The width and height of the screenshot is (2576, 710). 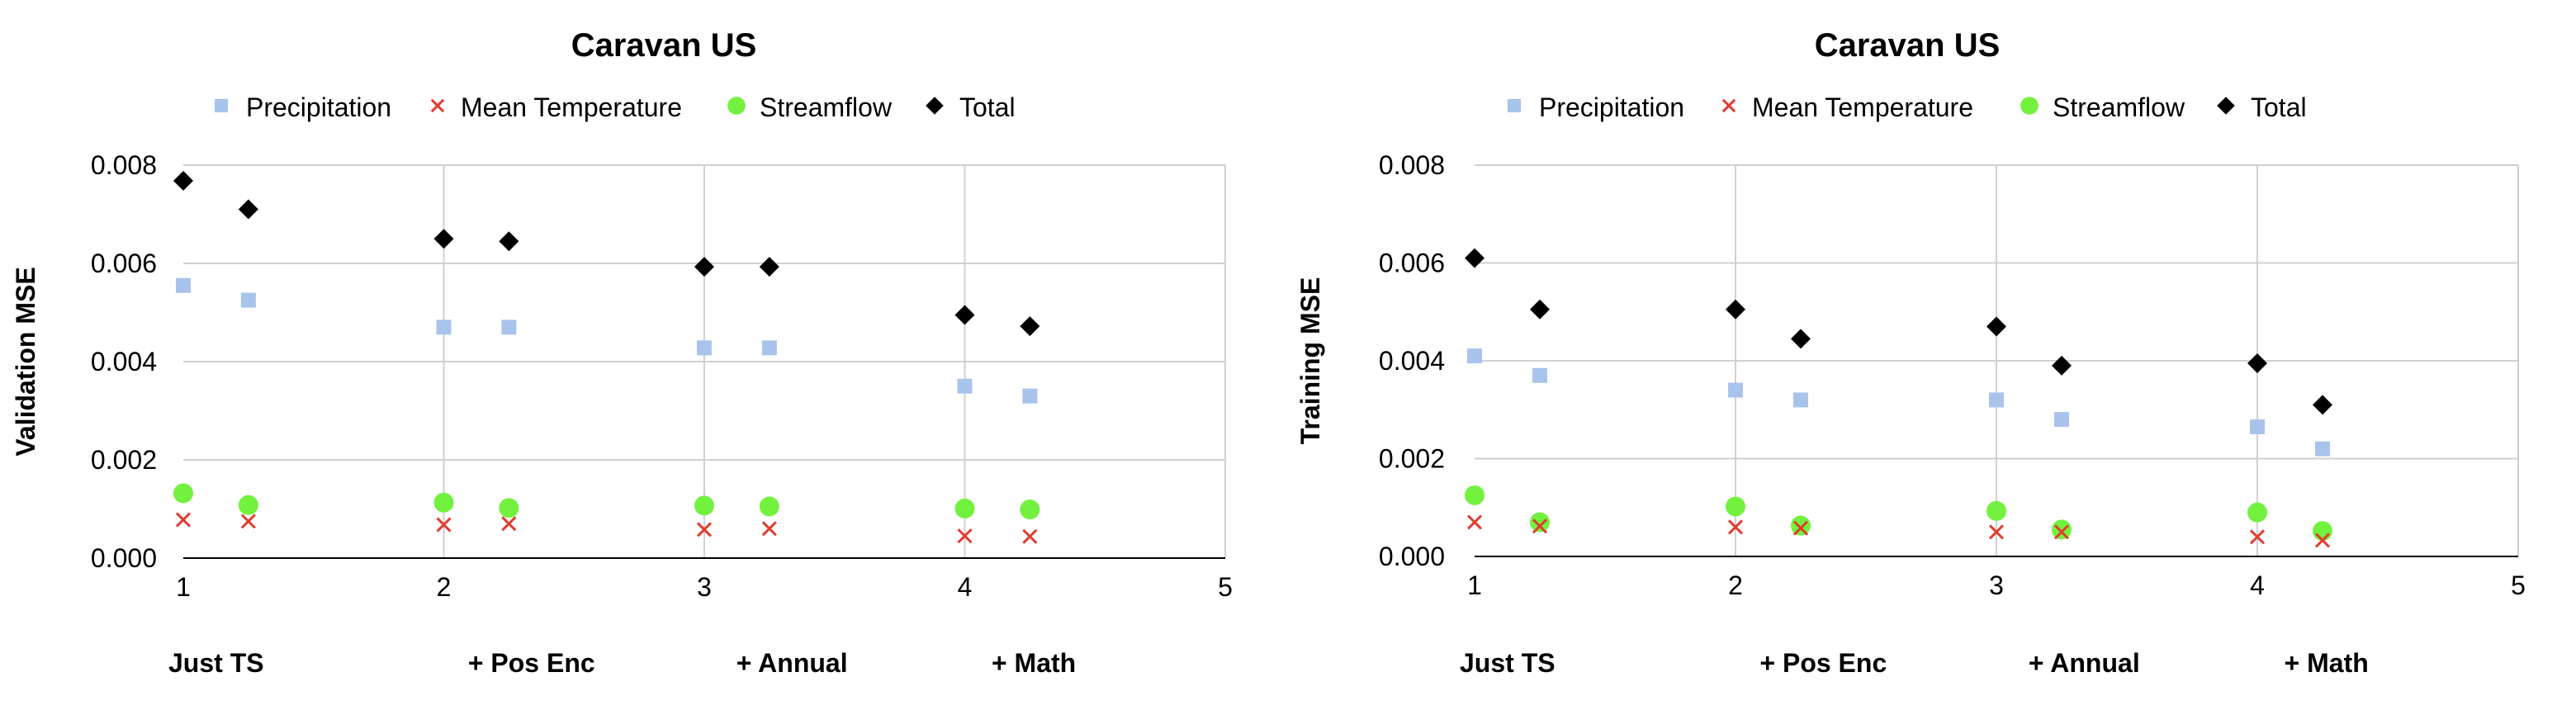 What do you see at coordinates (25, 361) in the screenshot?
I see `y-axis-title: Validation MSE` at bounding box center [25, 361].